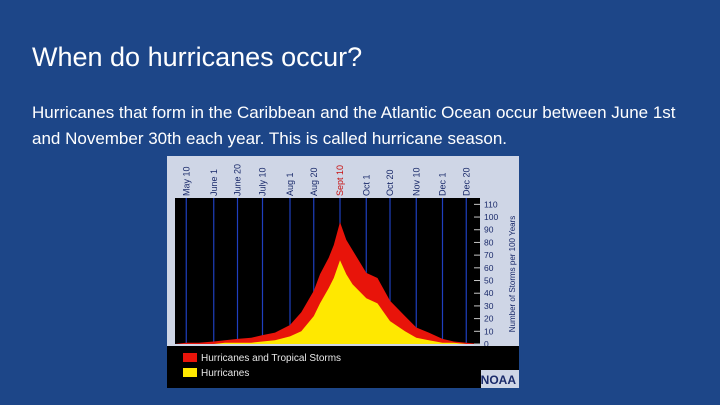  What do you see at coordinates (314, 181) in the screenshot?
I see `x-tick-label: Aug 20` at bounding box center [314, 181].